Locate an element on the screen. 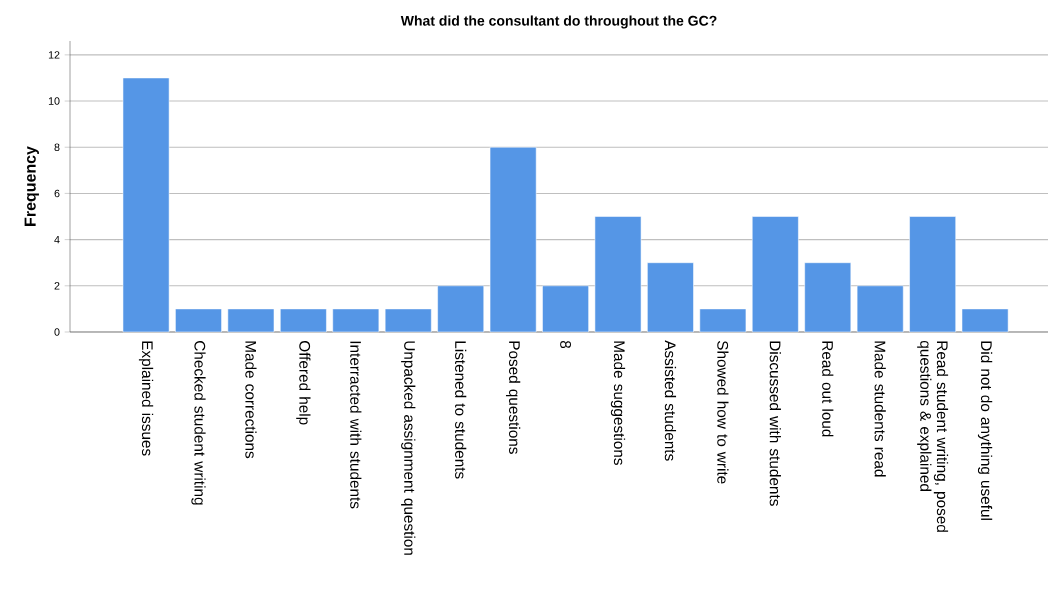 Image resolution: width=1050 pixels, height=614 pixels. y-tick-label: 0 is located at coordinates (57, 332).